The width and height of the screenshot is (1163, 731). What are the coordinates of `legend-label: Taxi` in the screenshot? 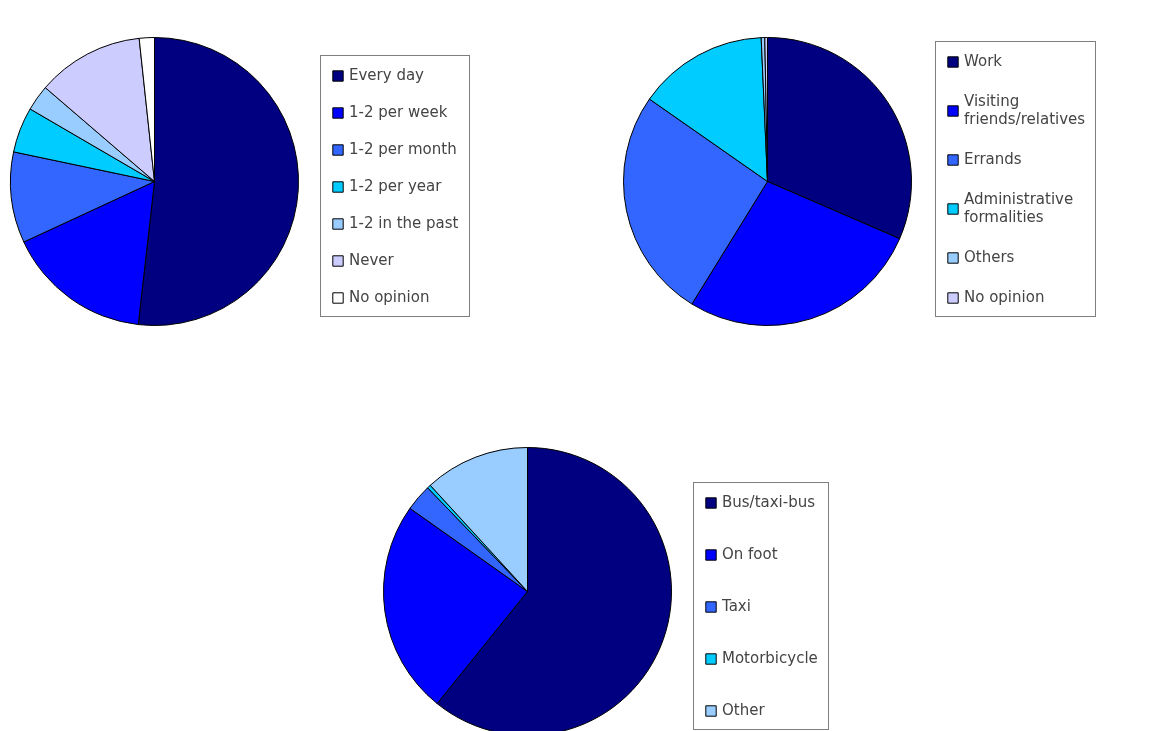 It's located at (736, 606).